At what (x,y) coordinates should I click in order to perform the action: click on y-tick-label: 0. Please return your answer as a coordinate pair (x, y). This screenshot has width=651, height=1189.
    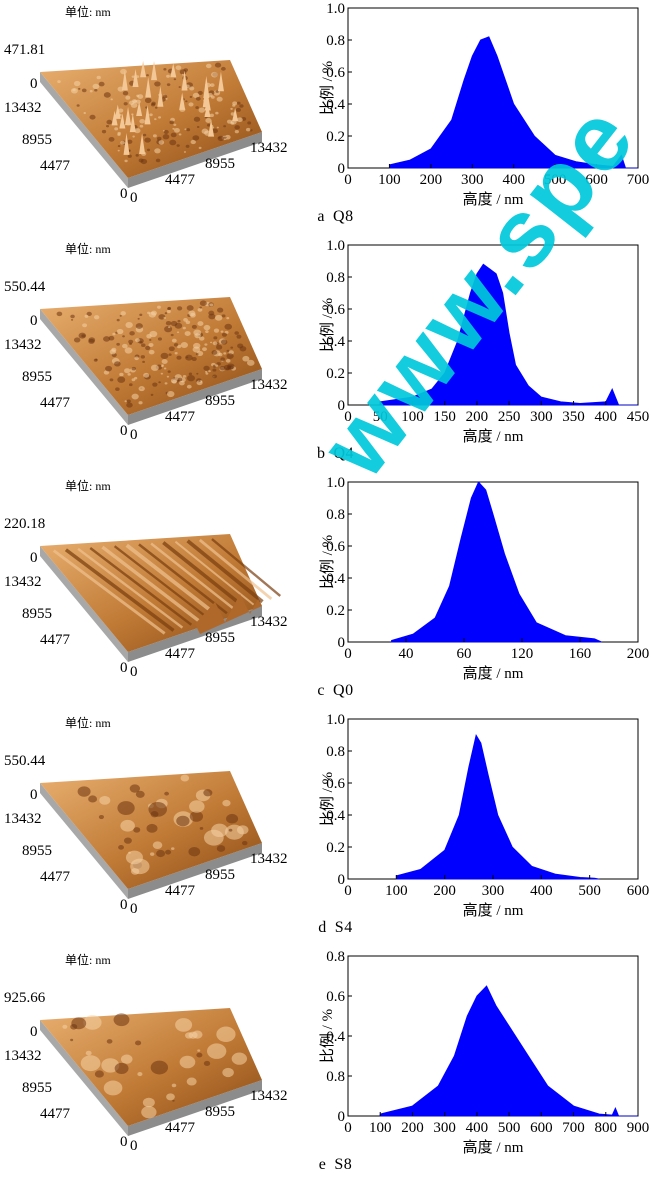
    Looking at the image, I should click on (342, 880).